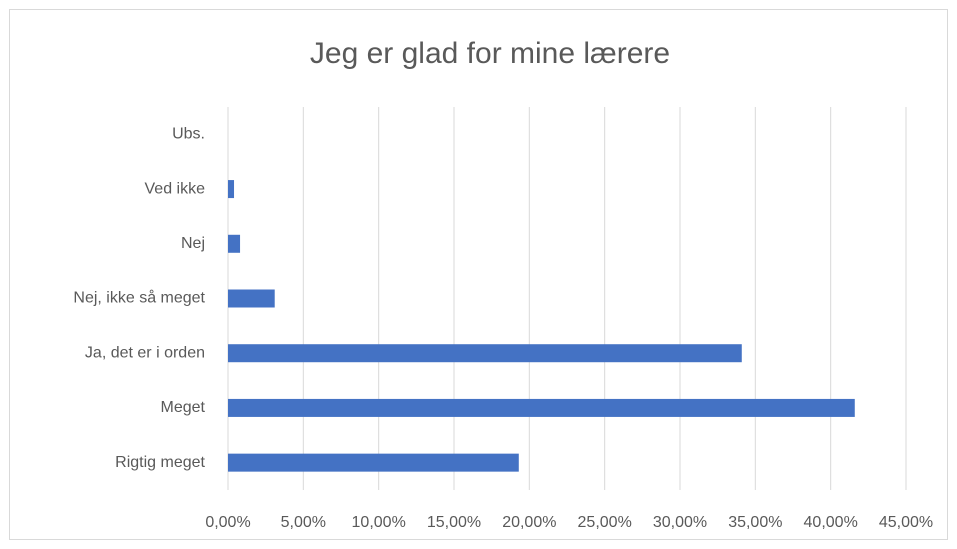 The width and height of the screenshot is (957, 549). Describe the element at coordinates (145, 352) in the screenshot. I see `y-tick-label: Ja, det er i orden` at that location.